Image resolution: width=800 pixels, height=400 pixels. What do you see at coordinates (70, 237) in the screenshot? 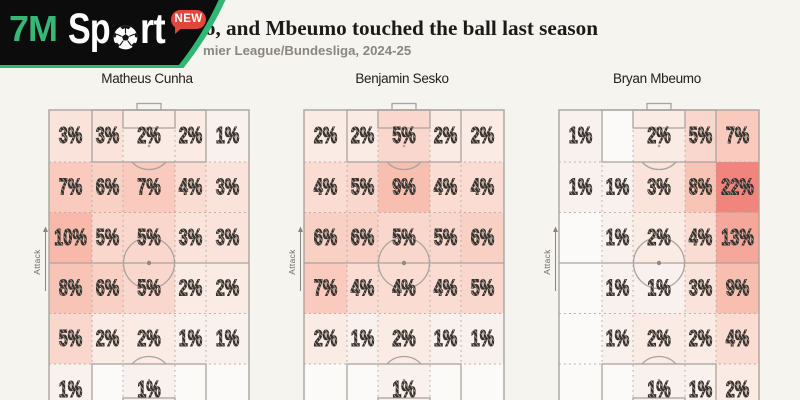
I see `svg-text: 10%` at bounding box center [70, 237].